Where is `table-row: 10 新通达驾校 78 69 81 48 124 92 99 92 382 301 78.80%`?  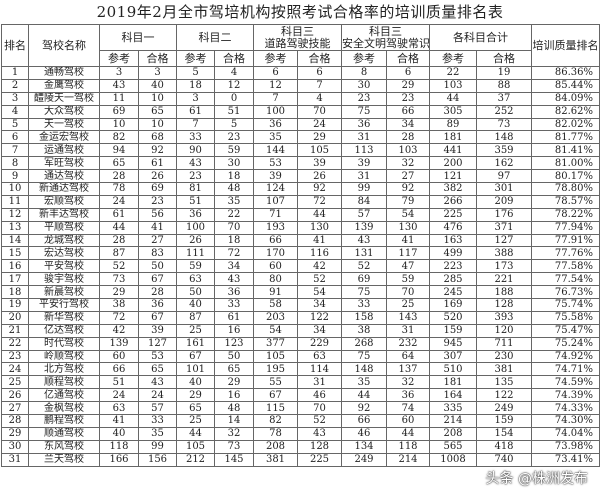 table-row: 10 新通达驾校 78 69 81 48 124 92 99 92 382 301 78.80% is located at coordinates (300, 189).